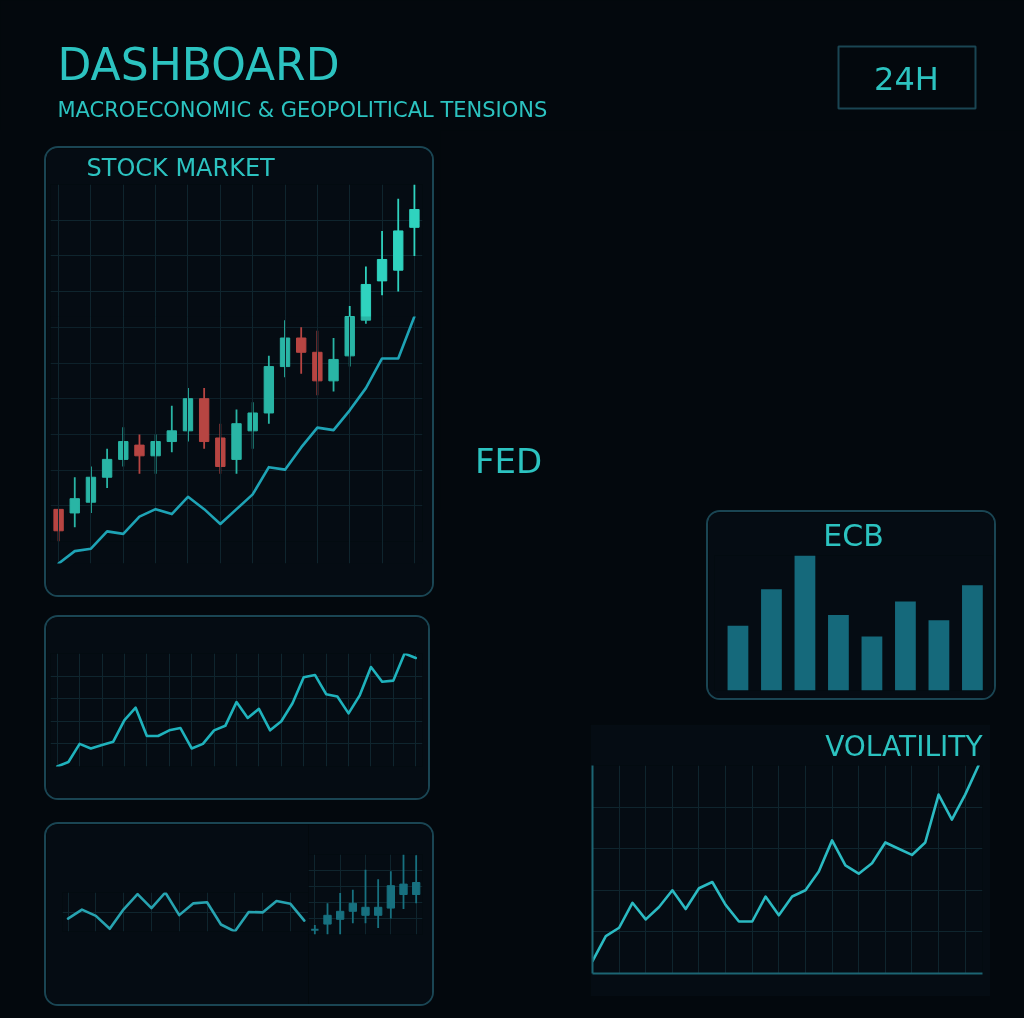 This screenshot has width=1024, height=1024. Describe the element at coordinates (198, 64) in the screenshot. I see `text: DASHBOARD` at that location.